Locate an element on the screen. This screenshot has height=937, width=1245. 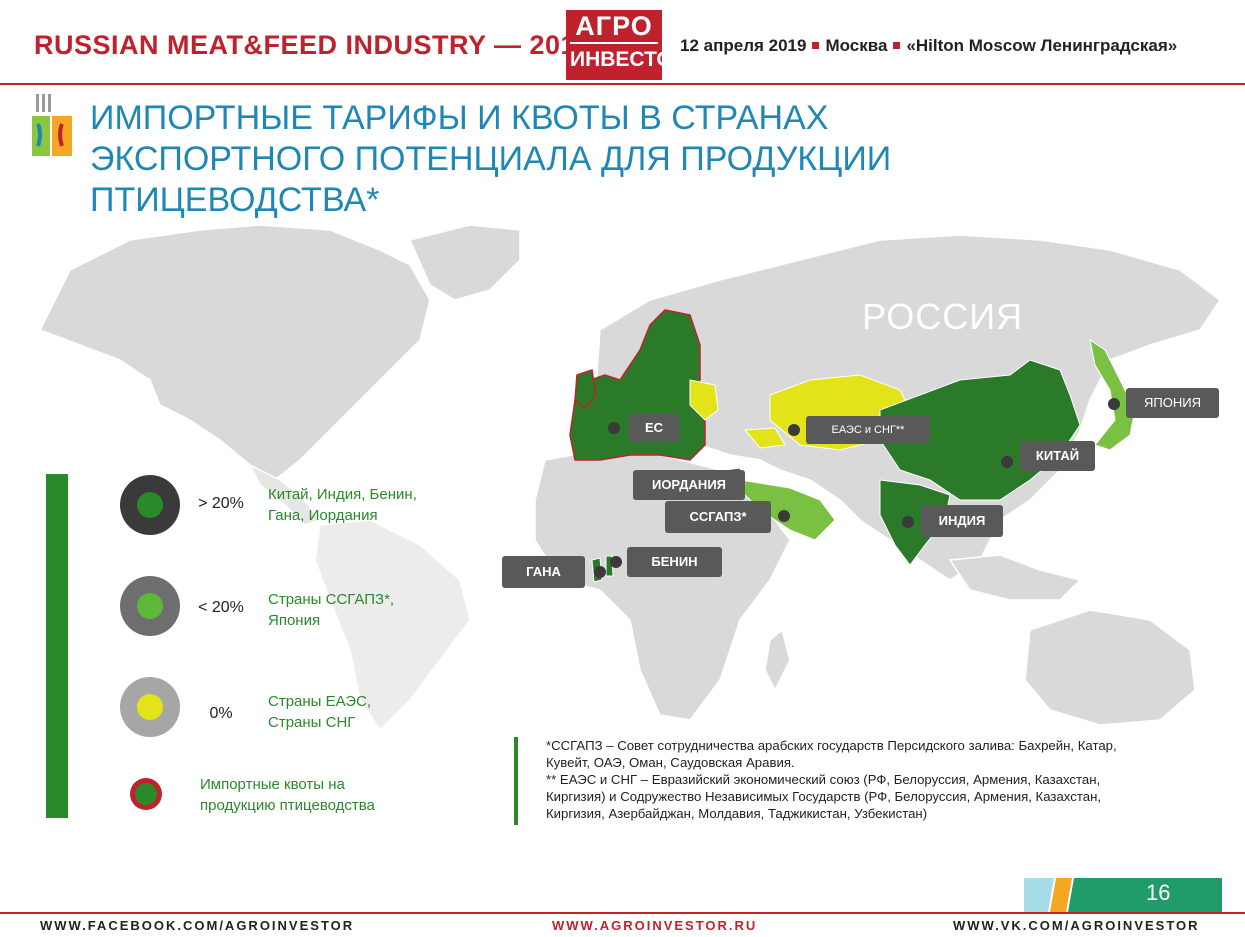
central-america-landmass is located at coordinates (285, 494).